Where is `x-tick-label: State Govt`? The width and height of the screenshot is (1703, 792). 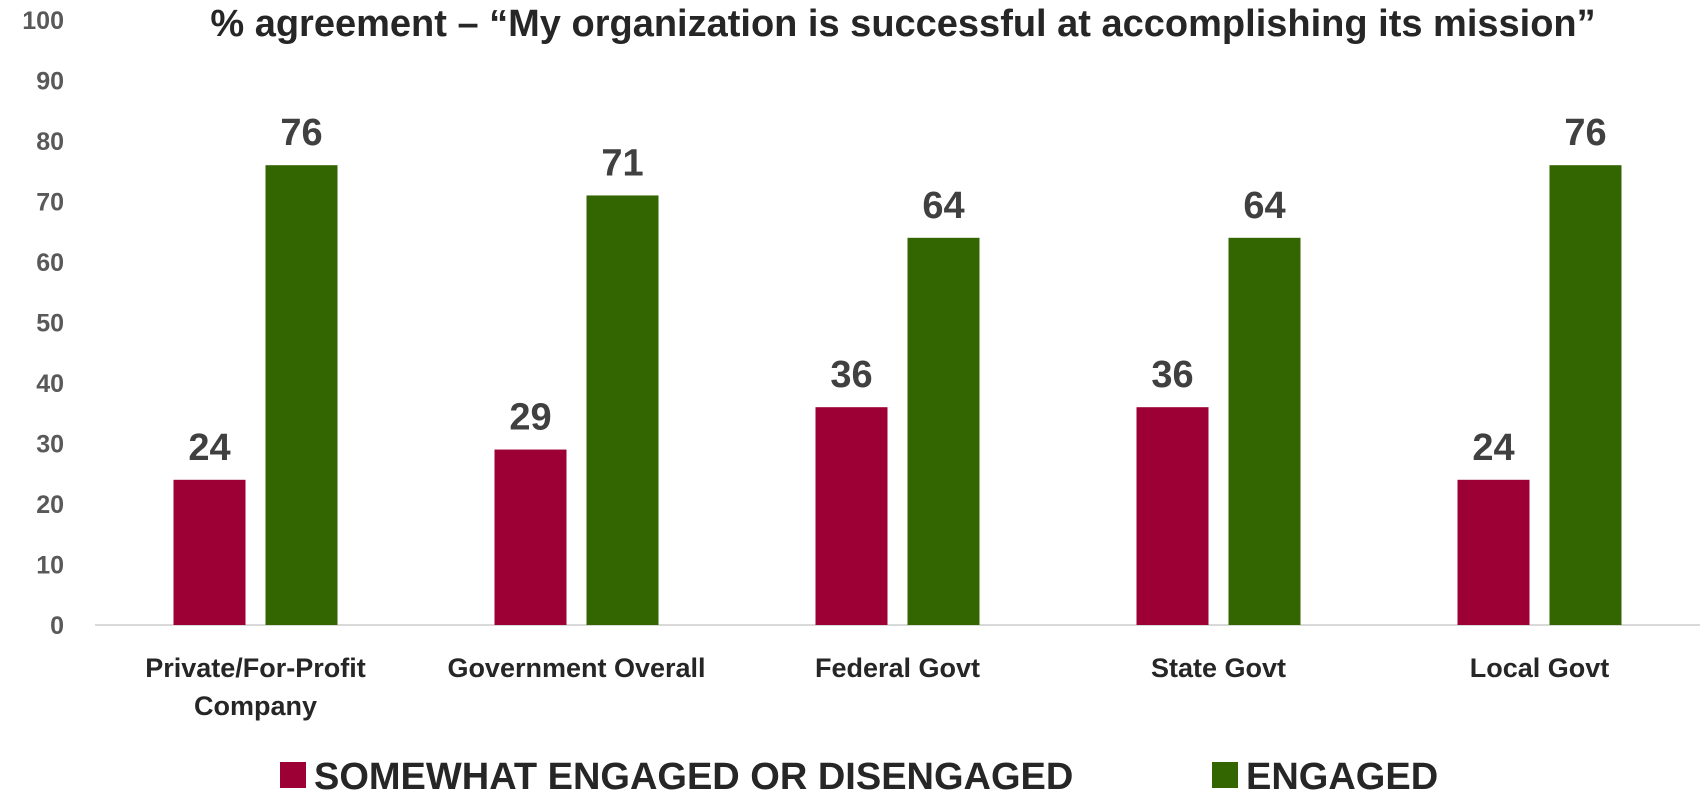 x-tick-label: State Govt is located at coordinates (1218, 668).